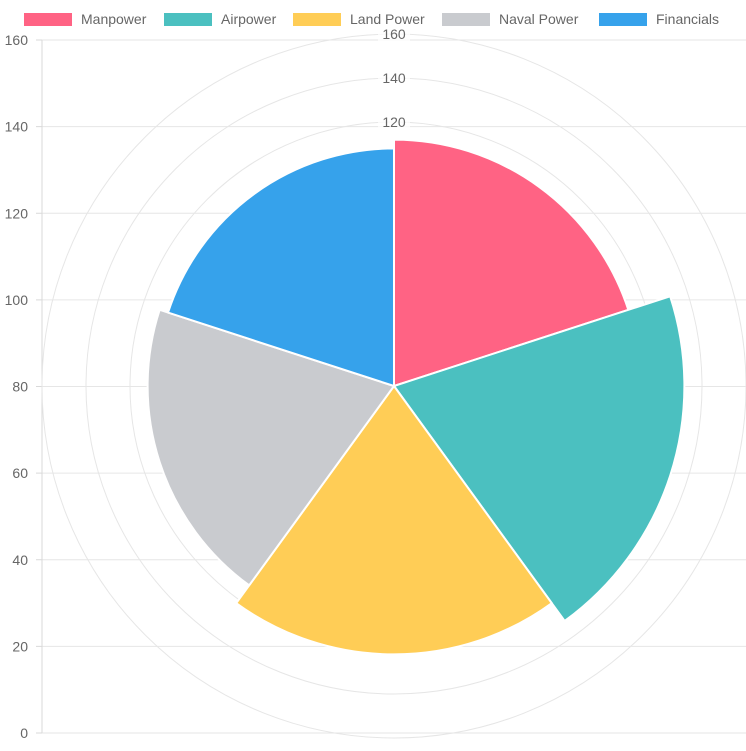 The width and height of the screenshot is (746, 751). What do you see at coordinates (317, 19) in the screenshot?
I see `legend-swatch-land-power` at bounding box center [317, 19].